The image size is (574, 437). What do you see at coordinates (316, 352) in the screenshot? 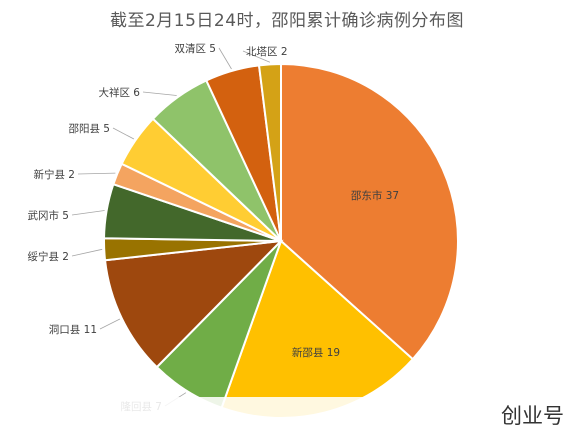
I see `slice-label-2: 新邵县 19` at bounding box center [316, 352].